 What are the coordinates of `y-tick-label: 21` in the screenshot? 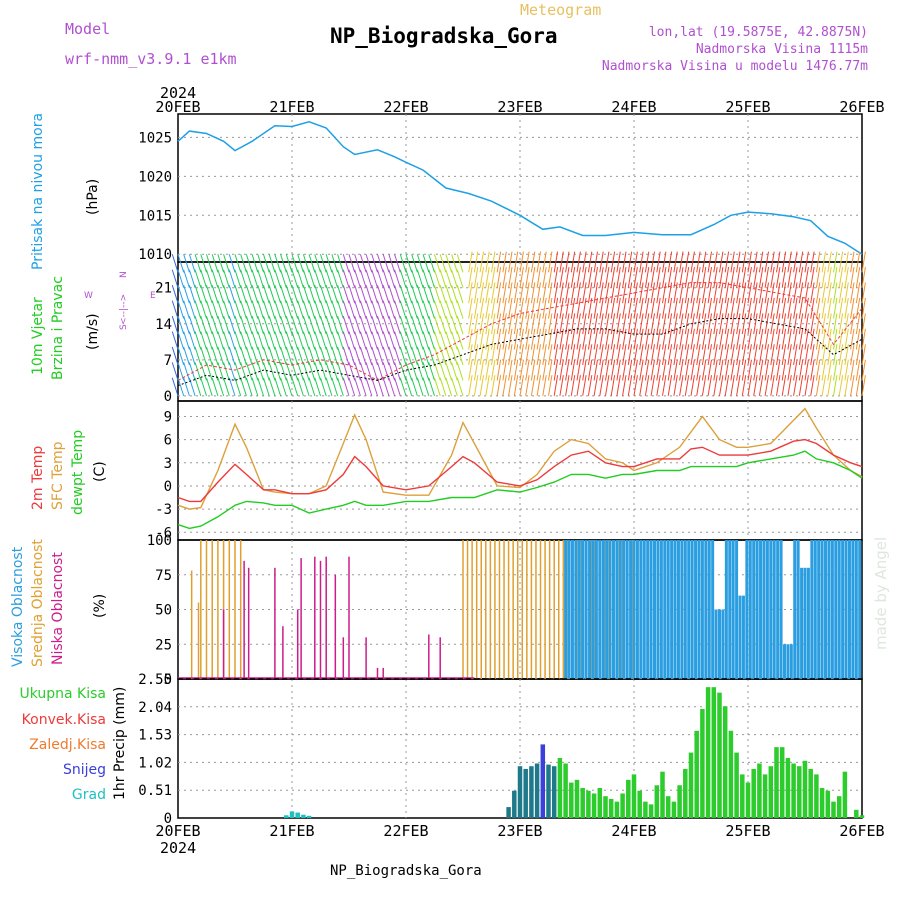 It's located at (163, 289).